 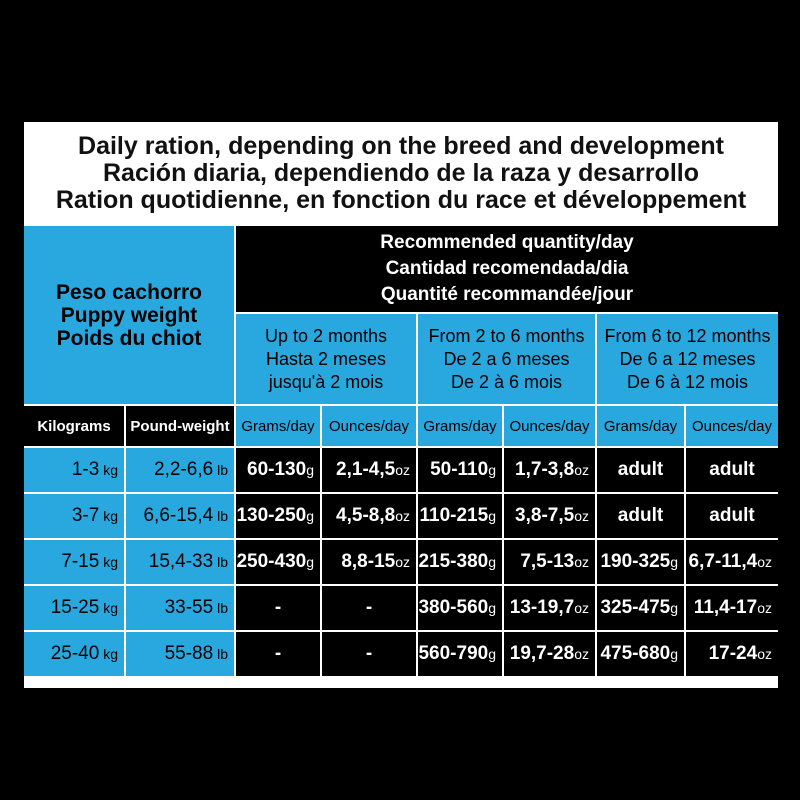 I want to click on age-group-line-3: jusqu'à 2 mois, so click(x=326, y=381).